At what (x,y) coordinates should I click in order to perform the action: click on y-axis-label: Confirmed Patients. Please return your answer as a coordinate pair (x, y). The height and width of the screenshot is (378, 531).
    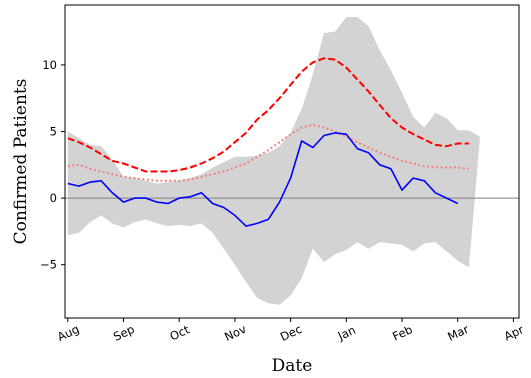
    Looking at the image, I should click on (21, 162).